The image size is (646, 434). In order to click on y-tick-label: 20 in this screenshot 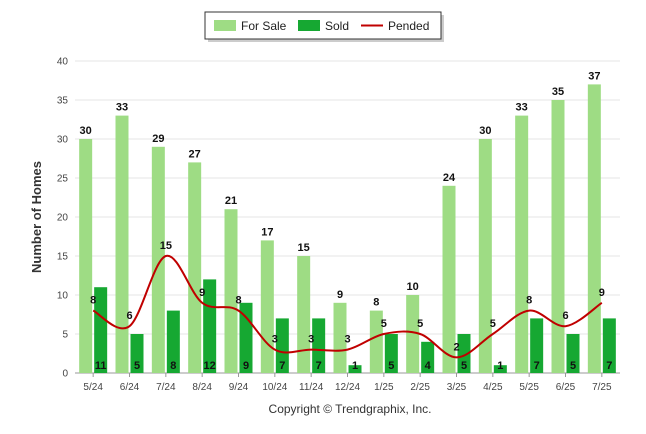, I will do `click(63, 218)`.